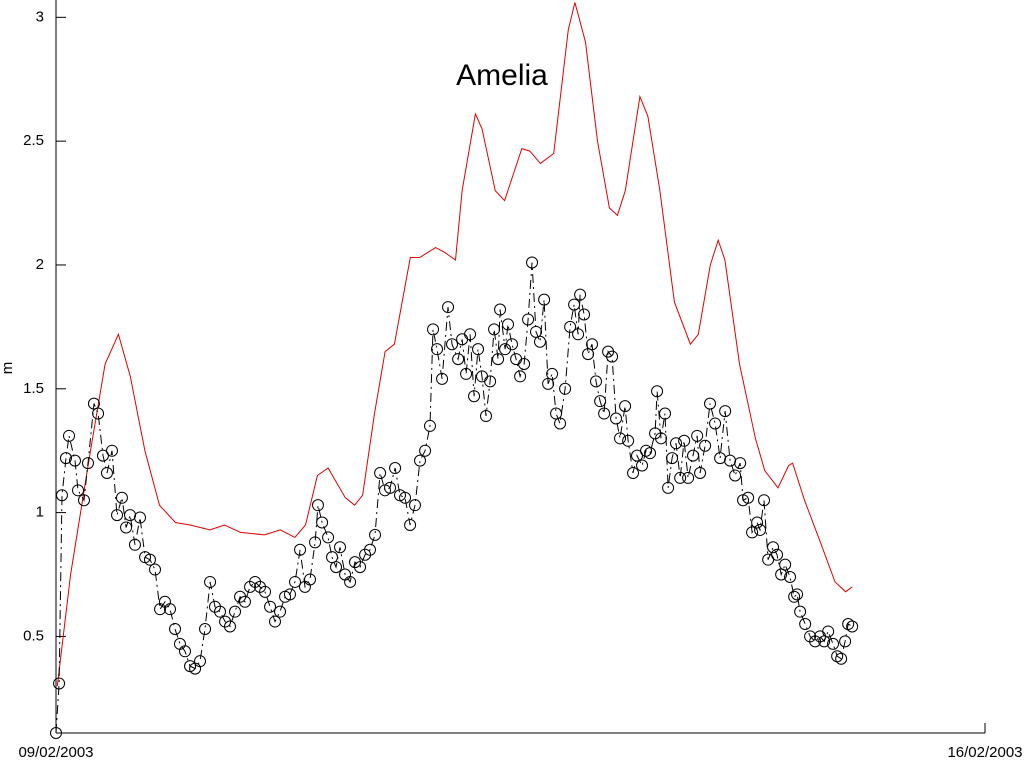 Image resolution: width=1028 pixels, height=763 pixels. Describe the element at coordinates (8, 368) in the screenshot. I see `y-axis-label: m` at that location.